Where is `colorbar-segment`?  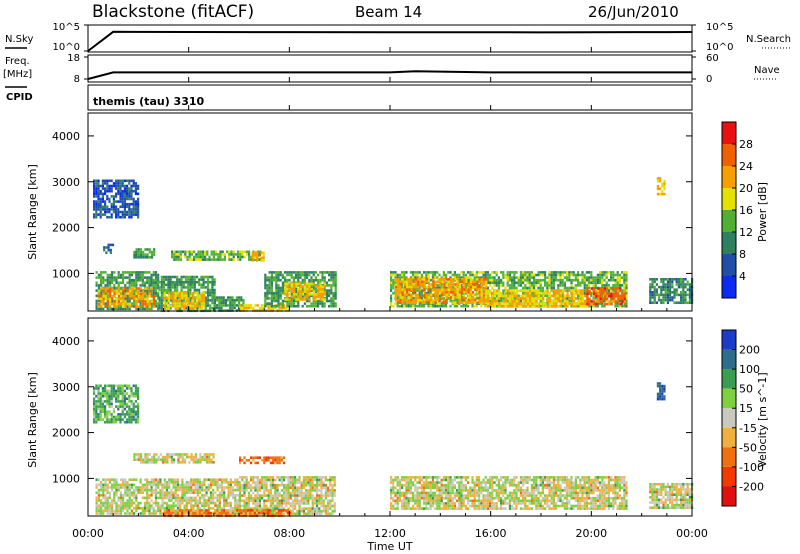 colorbar-segment is located at coordinates (729, 133).